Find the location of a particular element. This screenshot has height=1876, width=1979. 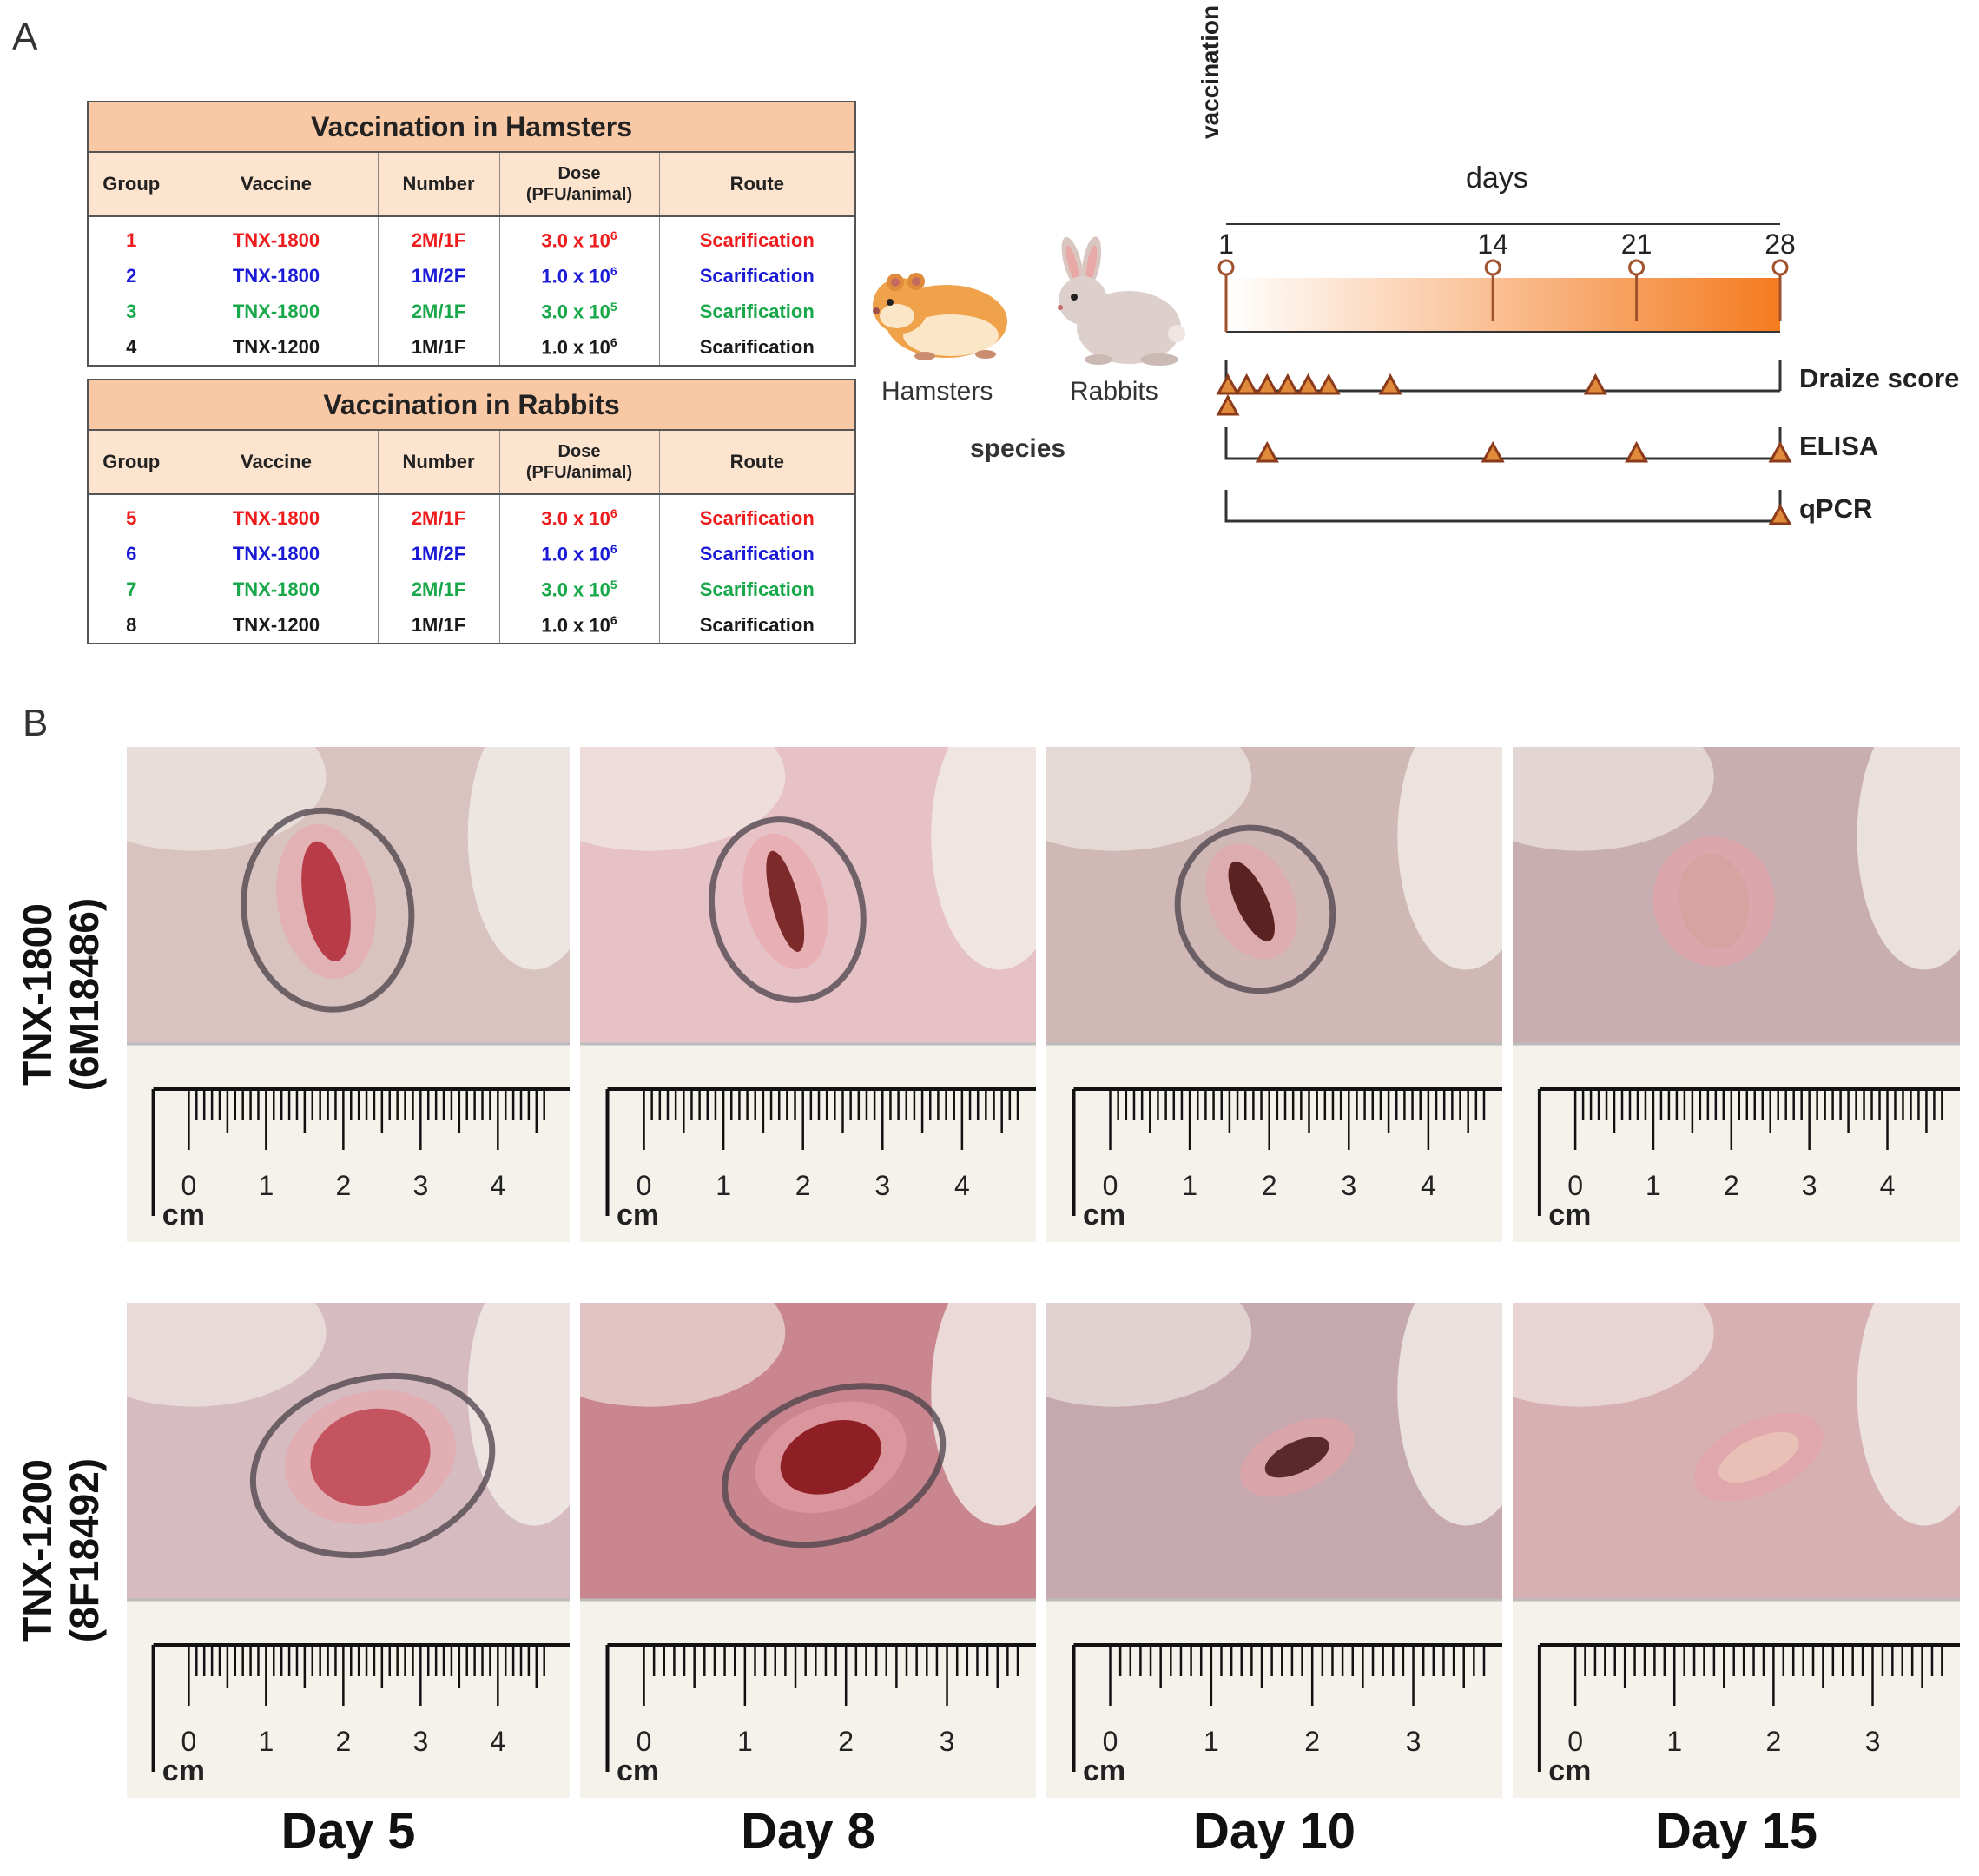

track-line is located at coordinates (1503, 506).